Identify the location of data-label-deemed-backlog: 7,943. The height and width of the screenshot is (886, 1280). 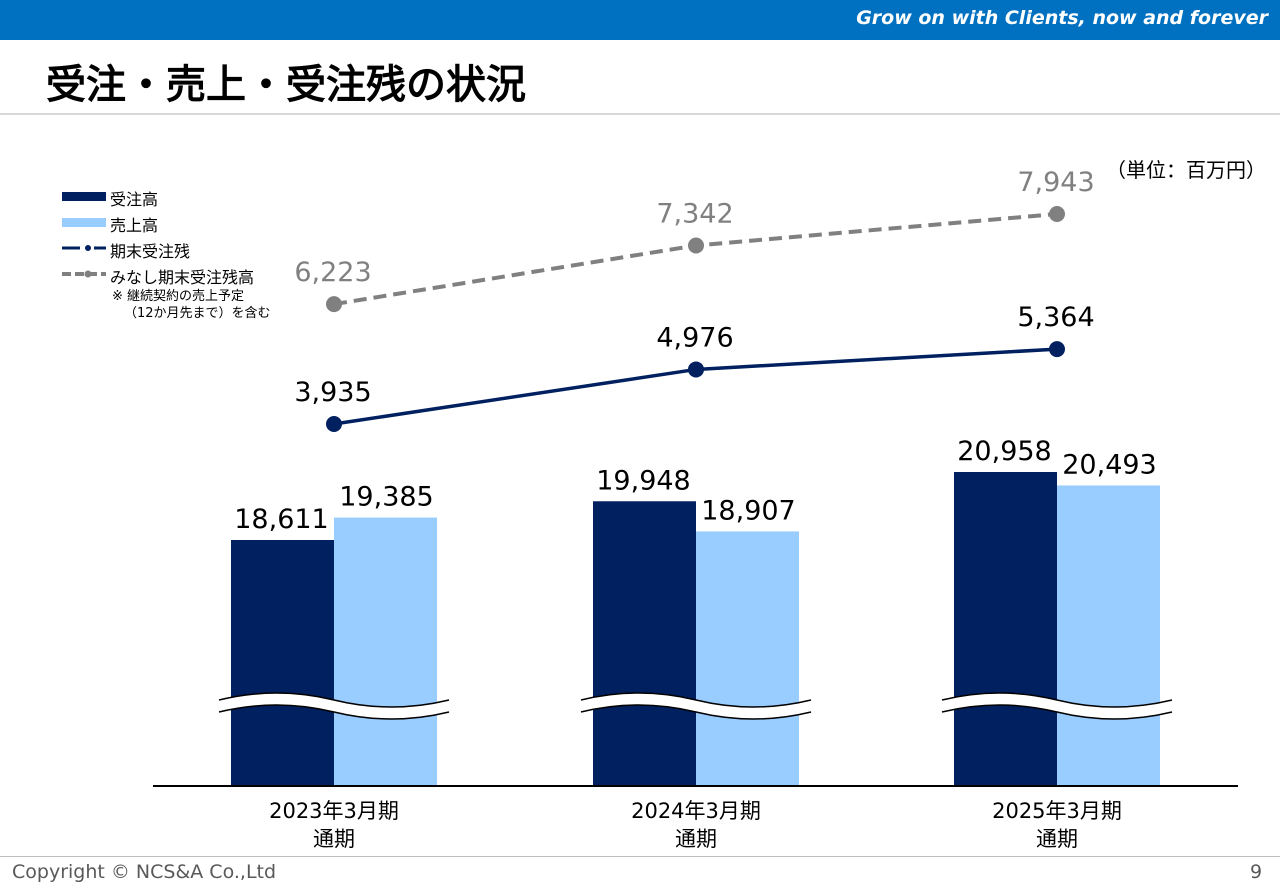
(1055, 182).